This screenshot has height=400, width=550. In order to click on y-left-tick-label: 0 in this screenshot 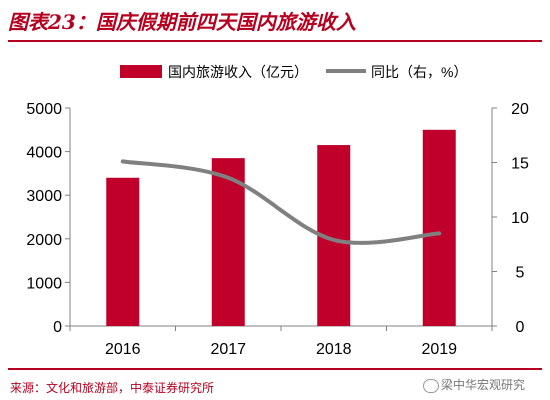, I will do `click(57, 327)`.